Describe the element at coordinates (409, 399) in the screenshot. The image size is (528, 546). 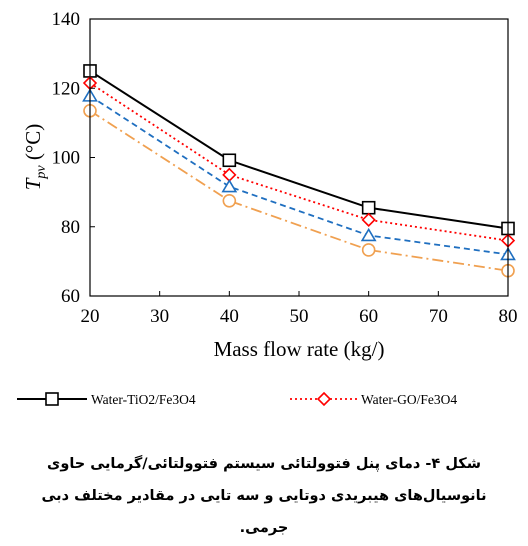
I see `legend-label: Water-GO/Fe3O4` at that location.